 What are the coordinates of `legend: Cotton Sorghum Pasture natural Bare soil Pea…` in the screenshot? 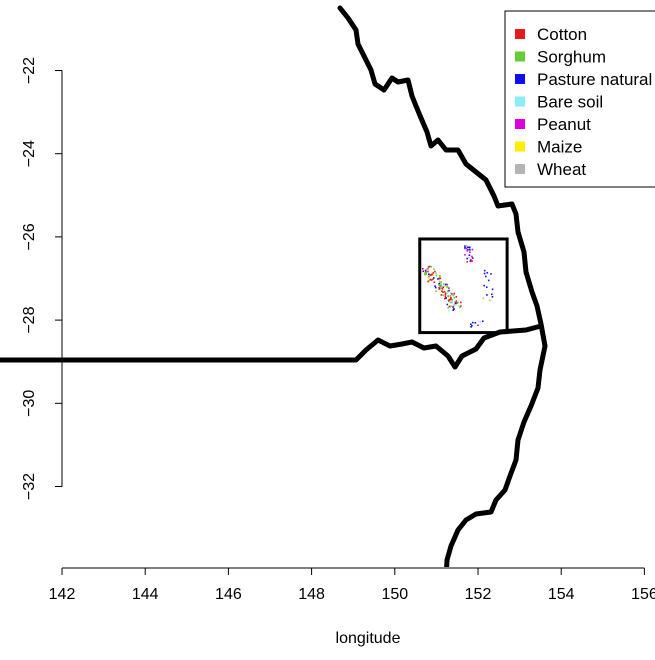 It's located at (579, 99).